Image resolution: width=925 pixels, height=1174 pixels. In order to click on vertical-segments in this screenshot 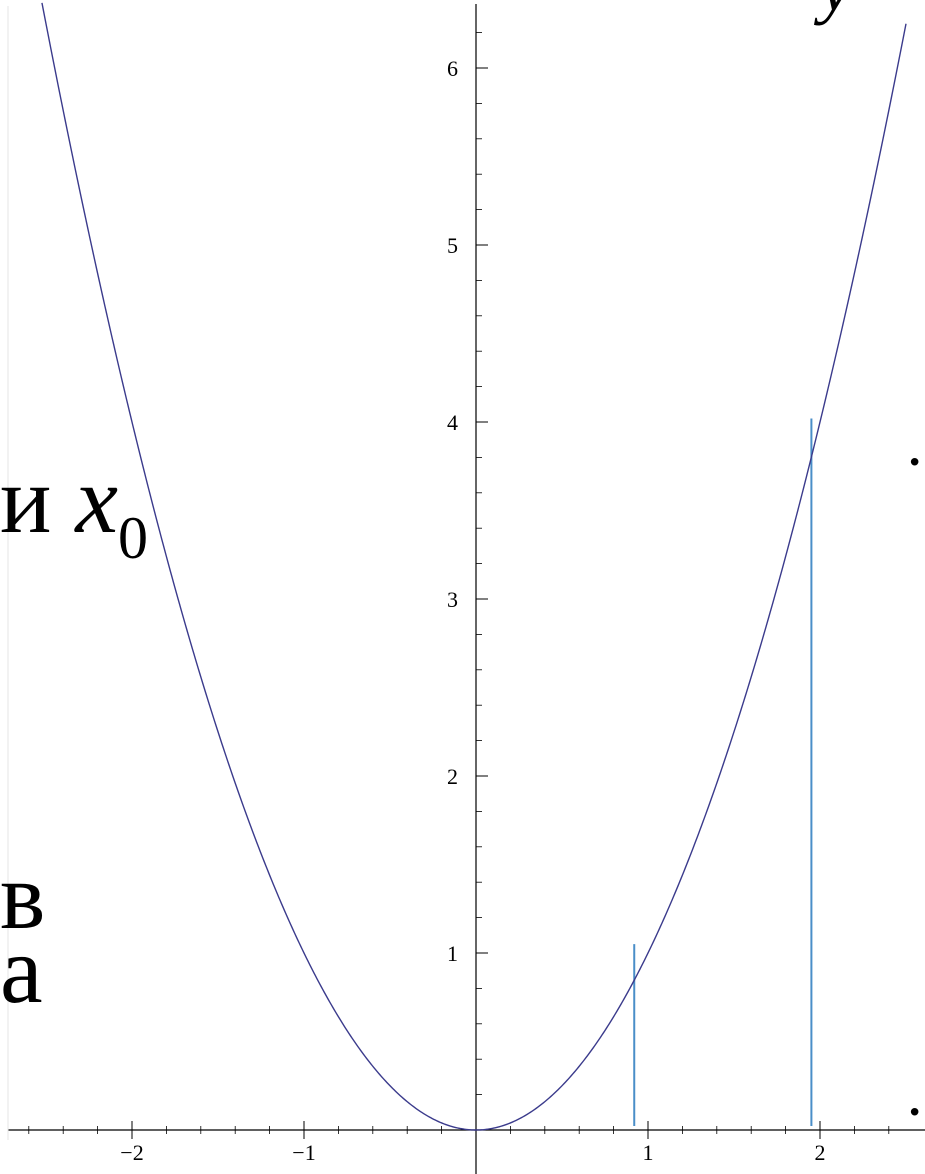, I will do `click(722, 772)`.